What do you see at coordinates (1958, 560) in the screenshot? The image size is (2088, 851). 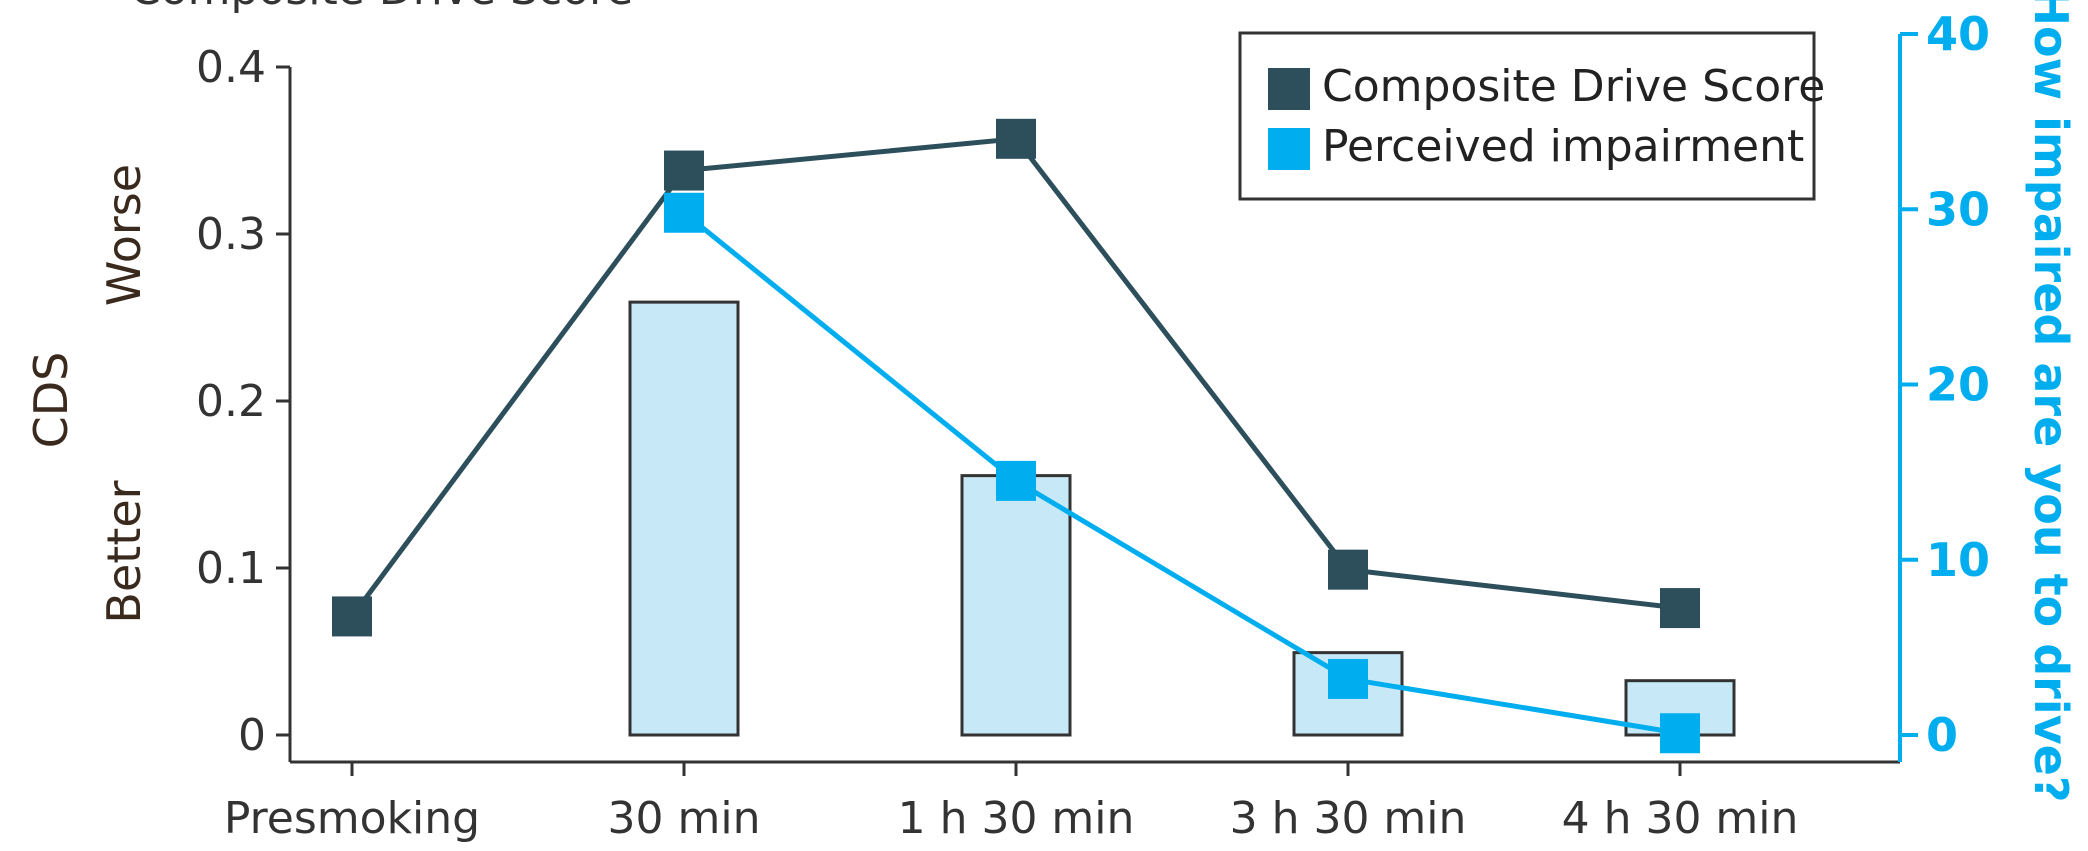 I see `right-axis-tick-label: 10` at bounding box center [1958, 560].